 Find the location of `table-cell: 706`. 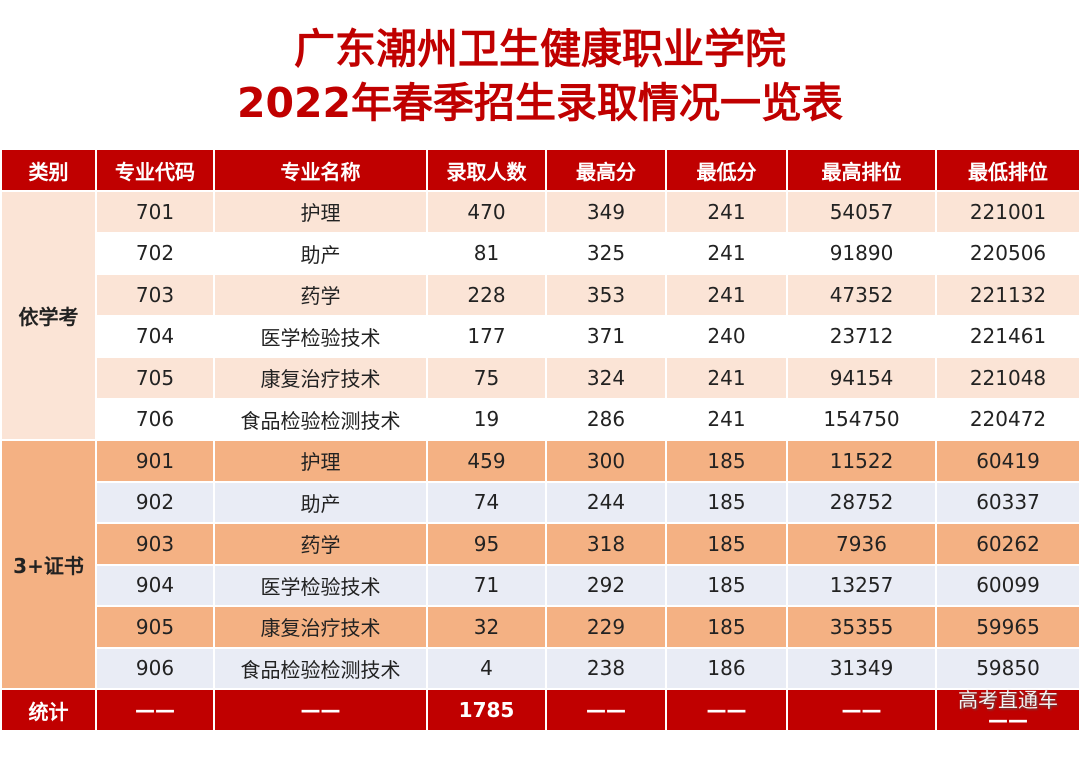

table-cell: 706 is located at coordinates (155, 419).